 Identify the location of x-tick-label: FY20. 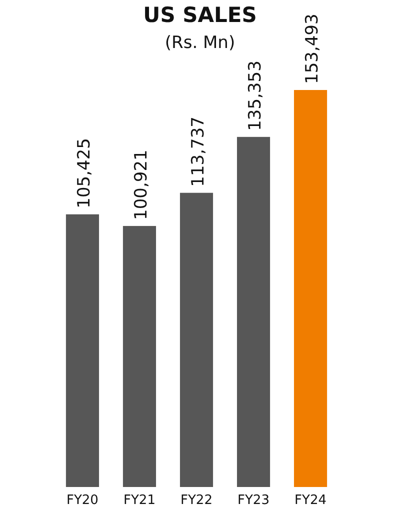
(82, 500).